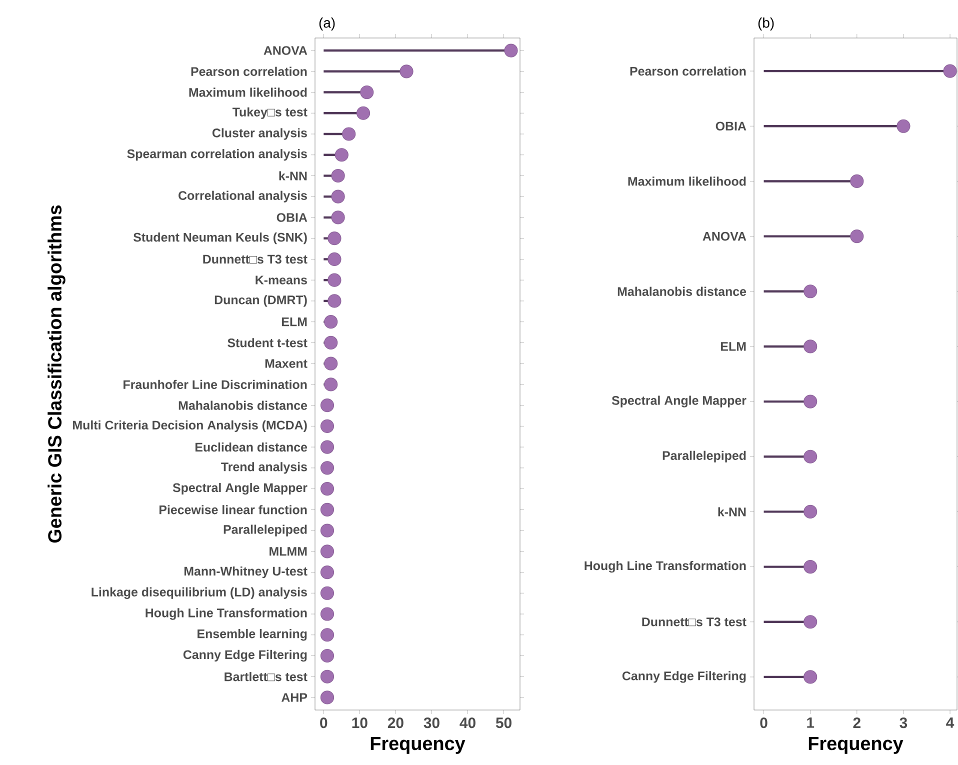 The image size is (958, 765). Describe the element at coordinates (199, 593) in the screenshot. I see `y-tick-label: Linkage disequilibrium (LD) analysis` at that location.